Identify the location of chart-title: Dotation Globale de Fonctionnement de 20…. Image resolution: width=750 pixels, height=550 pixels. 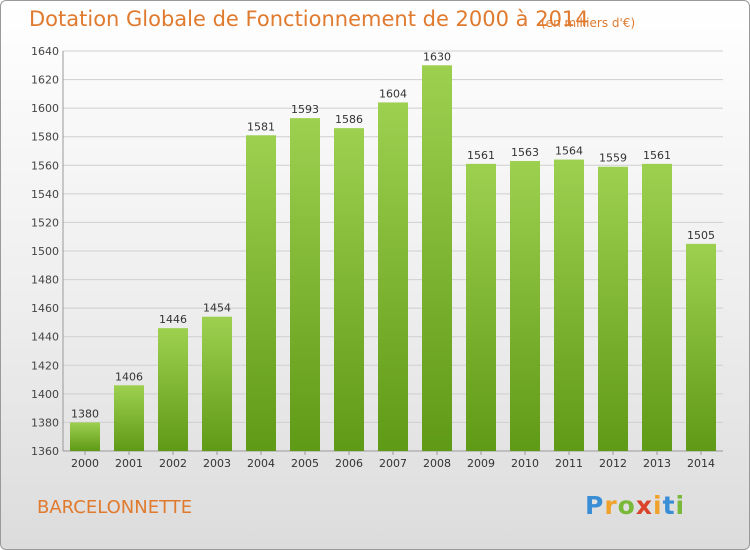
(309, 19).